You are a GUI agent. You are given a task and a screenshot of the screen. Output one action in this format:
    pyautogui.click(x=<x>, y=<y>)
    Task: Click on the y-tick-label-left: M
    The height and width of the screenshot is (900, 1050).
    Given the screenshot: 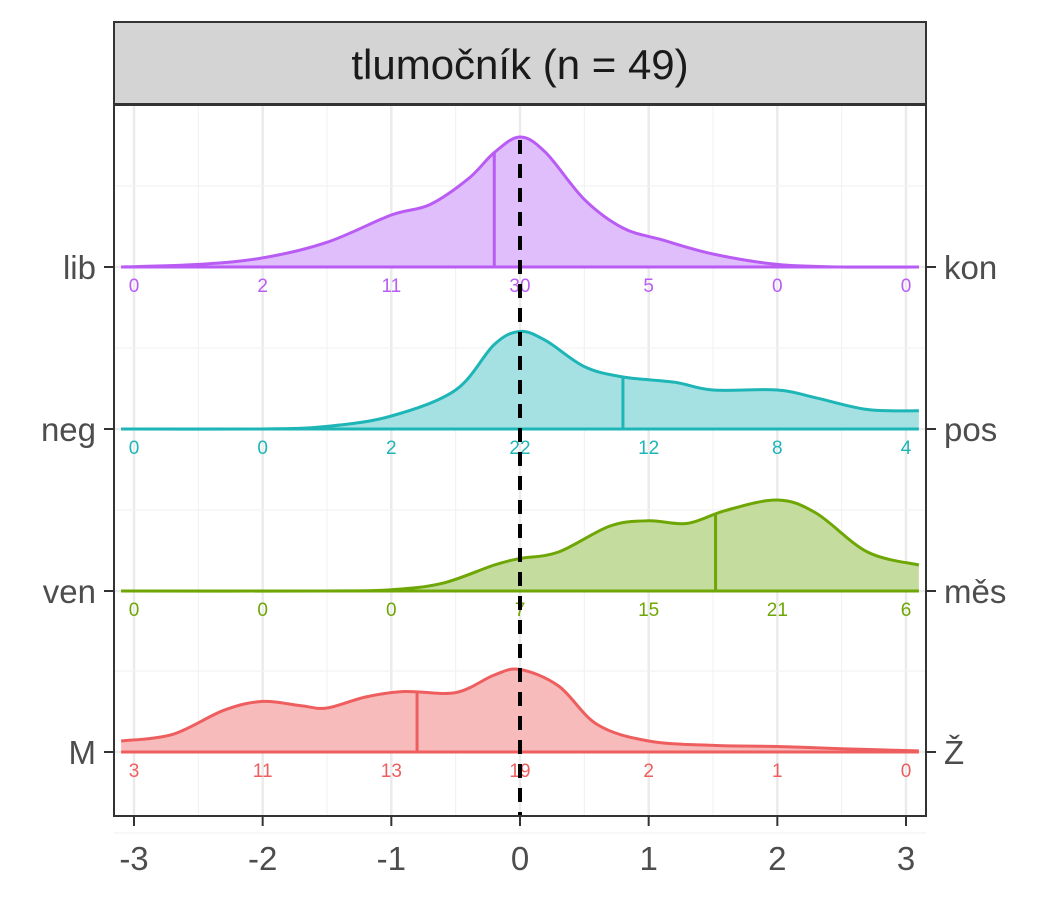 What is the action you would take?
    pyautogui.click(x=83, y=752)
    